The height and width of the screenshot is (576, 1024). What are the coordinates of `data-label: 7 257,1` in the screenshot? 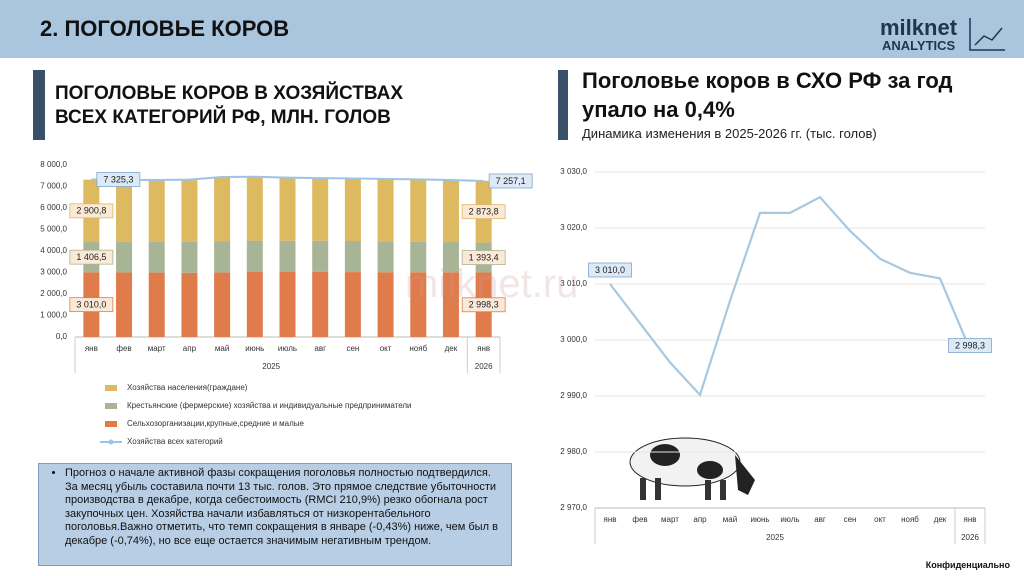 It's located at (511, 181).